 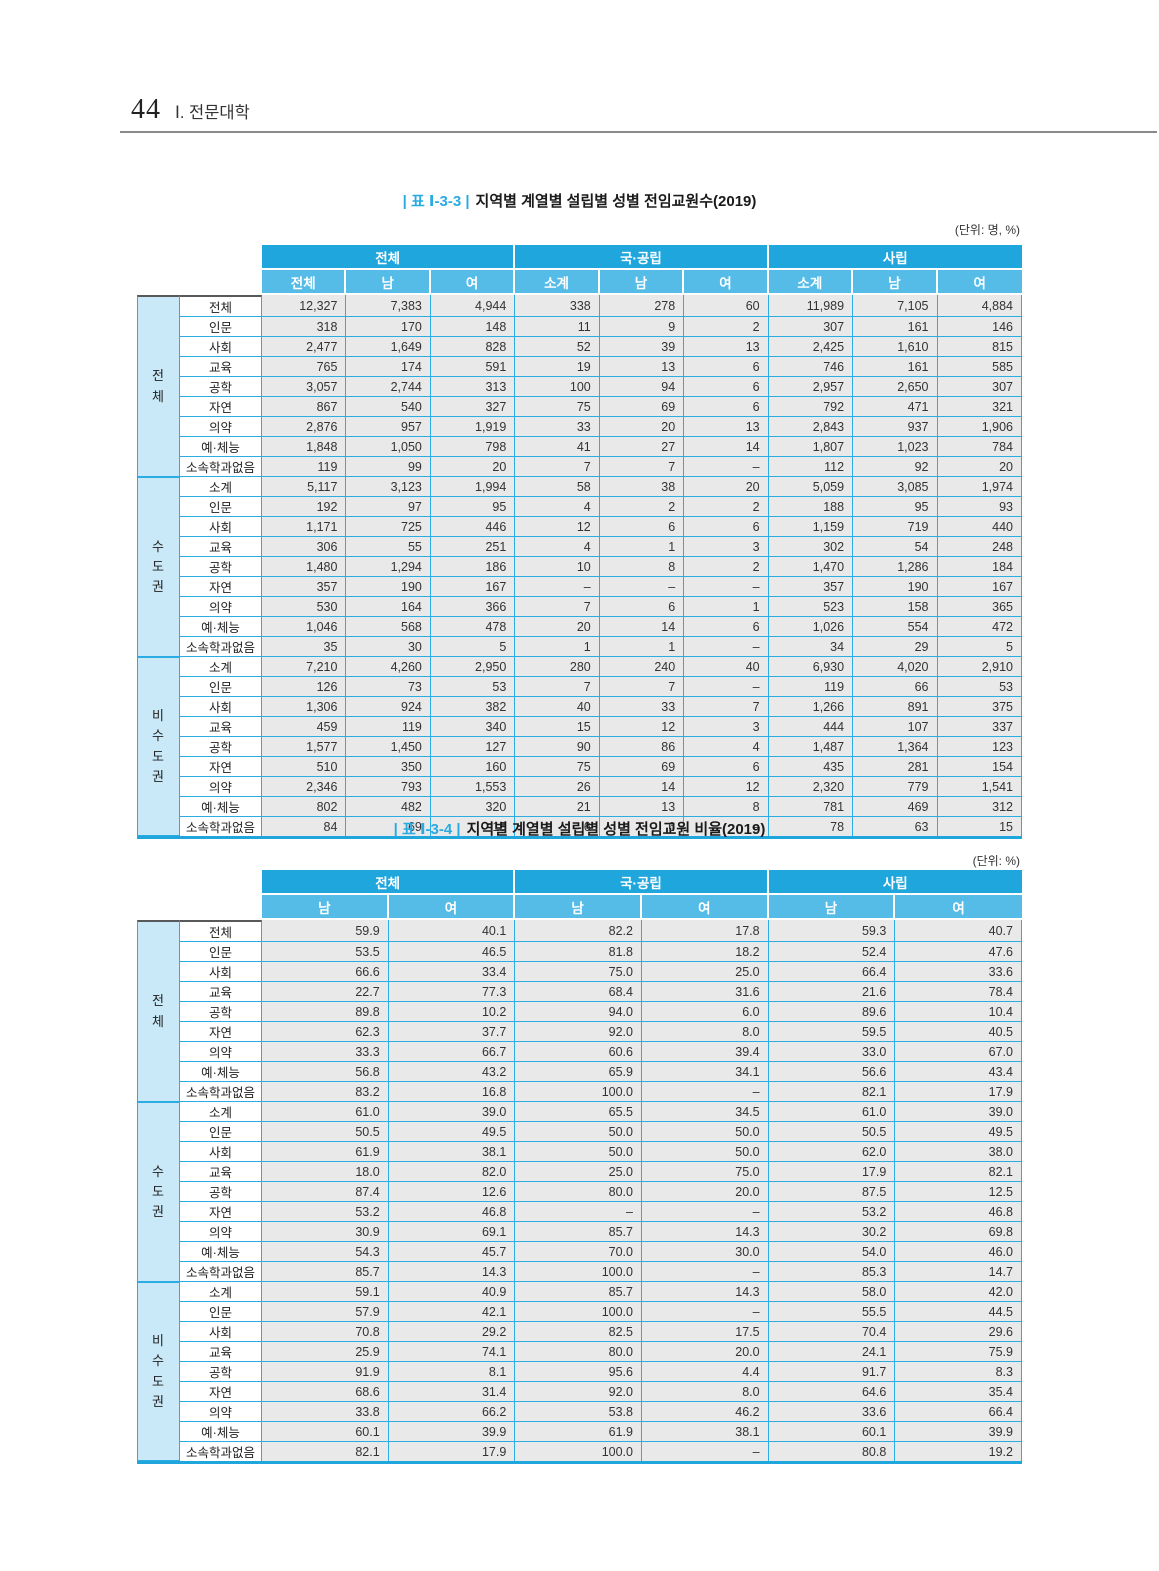 I want to click on table-row: 사회 61.9 38.1 50.0 50.0 62.0 38.0, so click(x=579, y=1152).